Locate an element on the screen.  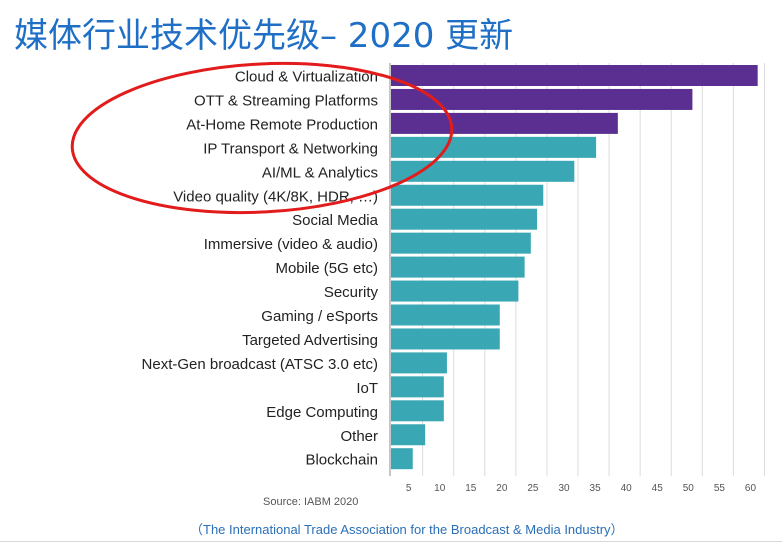
x-tick-label: 20 is located at coordinates (502, 488).